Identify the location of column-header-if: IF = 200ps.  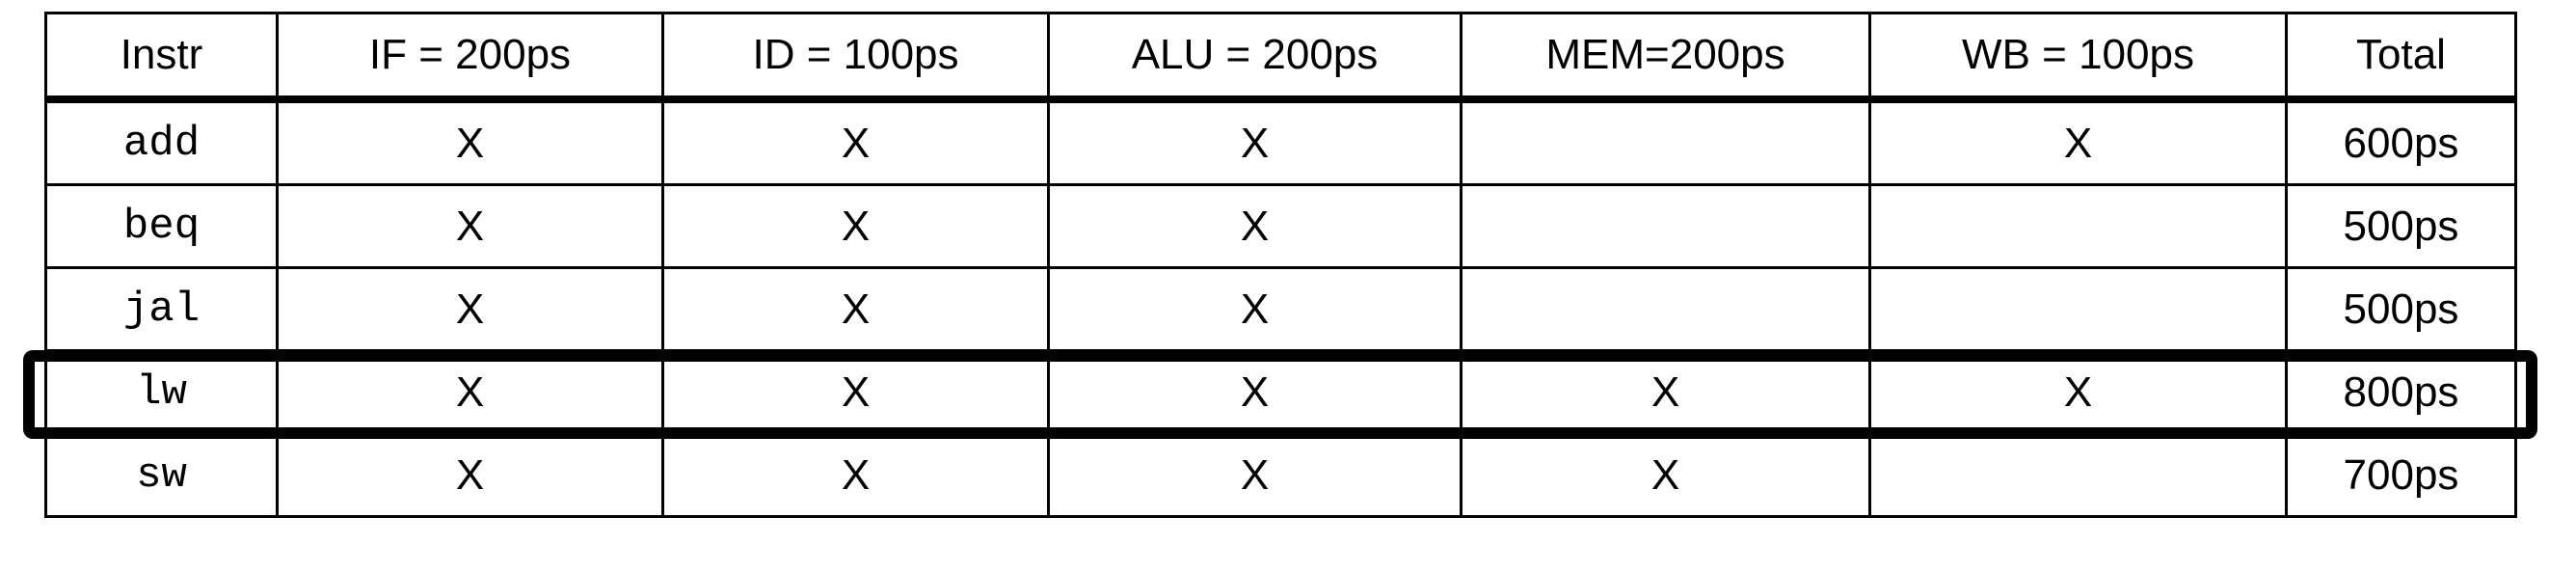
(470, 57).